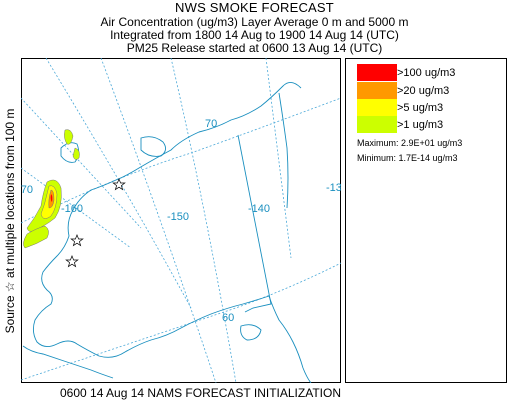 The height and width of the screenshot is (402, 509). What do you see at coordinates (68, 362) in the screenshot?
I see `aleutian-chain` at bounding box center [68, 362].